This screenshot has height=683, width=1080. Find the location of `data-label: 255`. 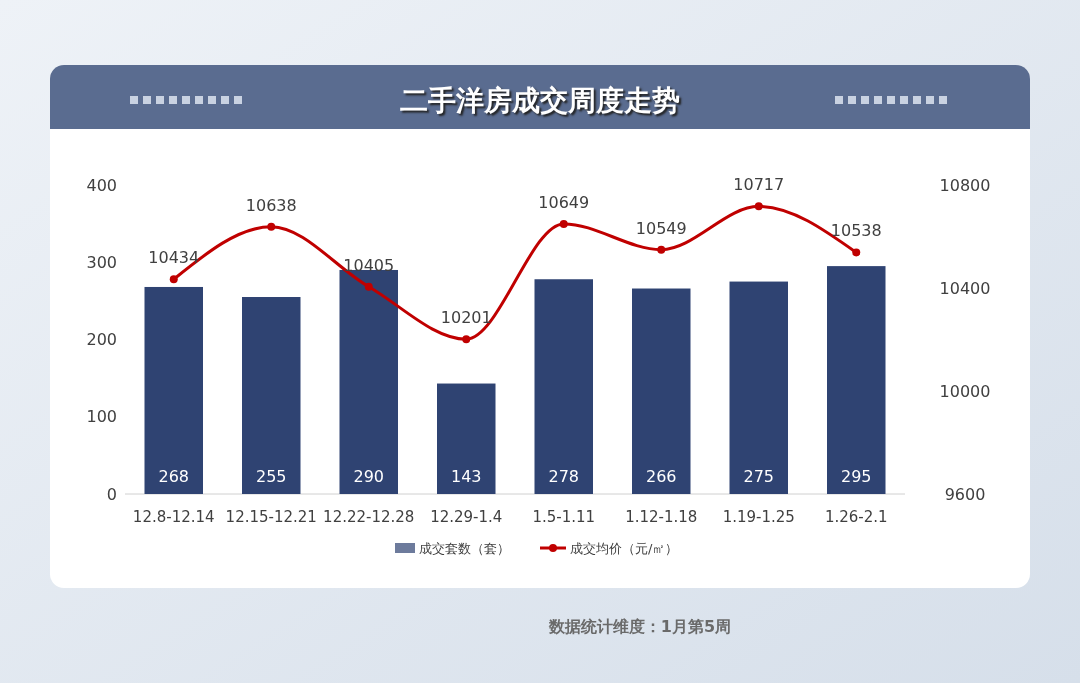

data-label: 255 is located at coordinates (271, 476).